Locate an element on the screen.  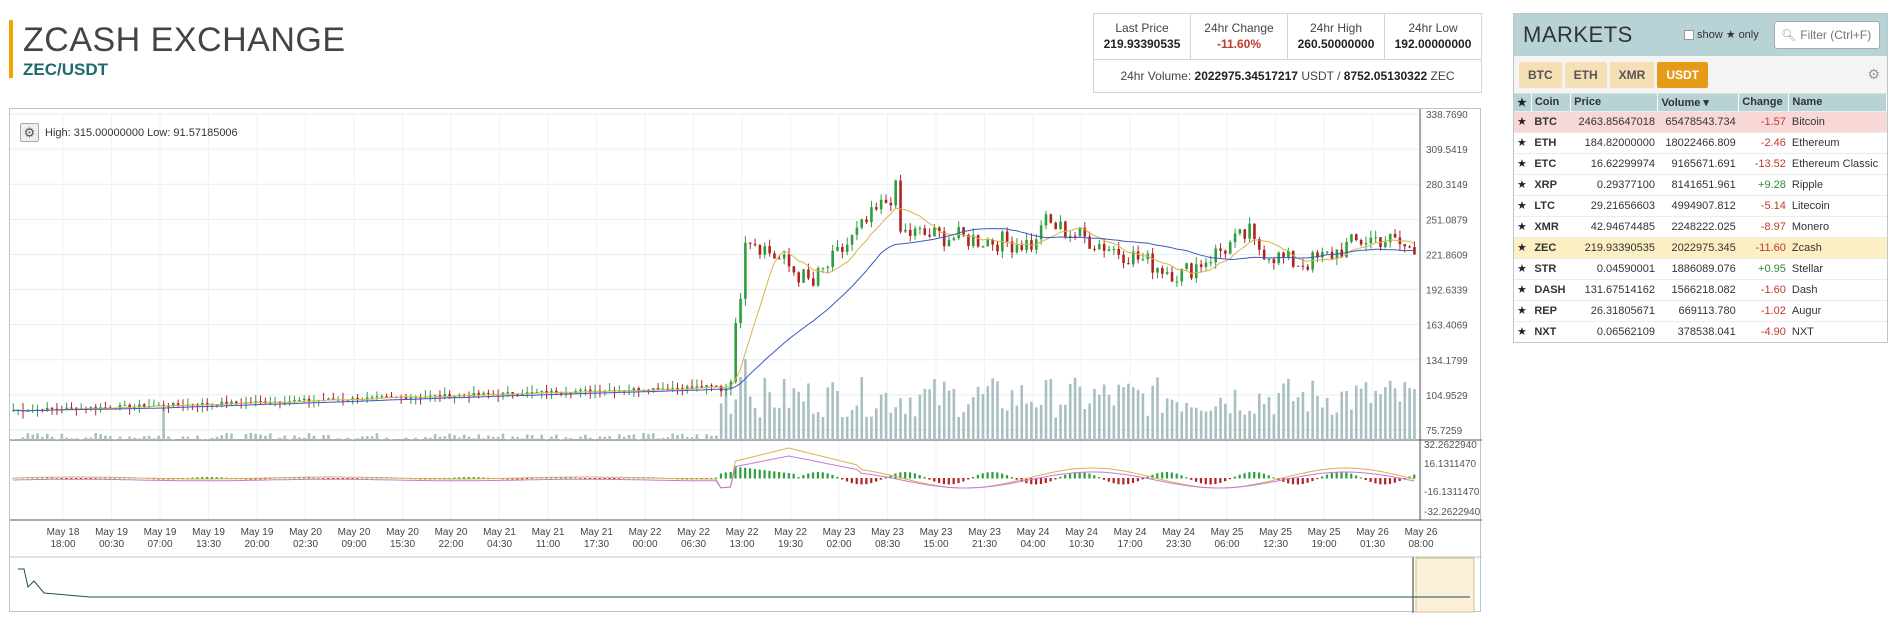
table-row: ★ XMR 42.94674485 2248222.025 -8.97 Monero is located at coordinates (1700, 226).